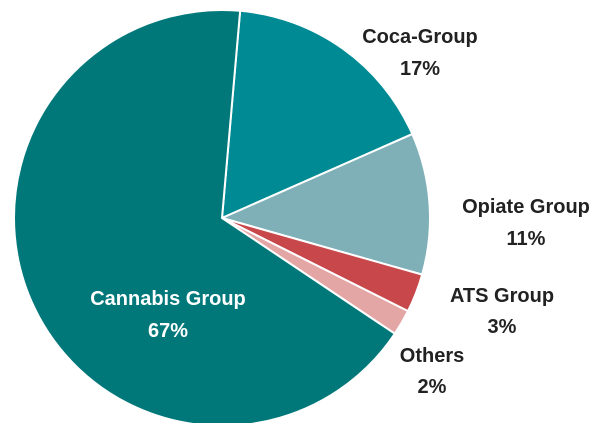 The height and width of the screenshot is (423, 605). What do you see at coordinates (432, 387) in the screenshot?
I see `slice-value-others: 2%` at bounding box center [432, 387].